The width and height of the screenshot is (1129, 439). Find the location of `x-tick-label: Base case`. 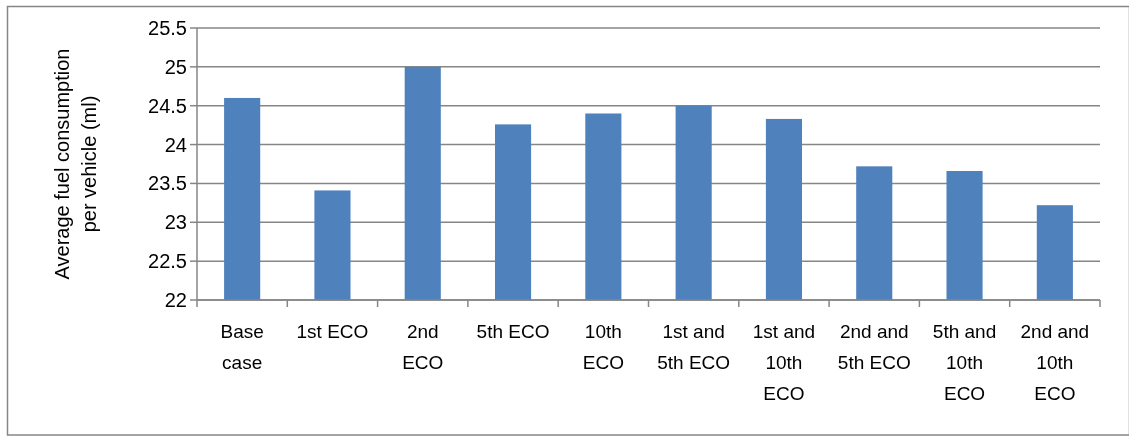

x-tick-label: Base case is located at coordinates (242, 347).